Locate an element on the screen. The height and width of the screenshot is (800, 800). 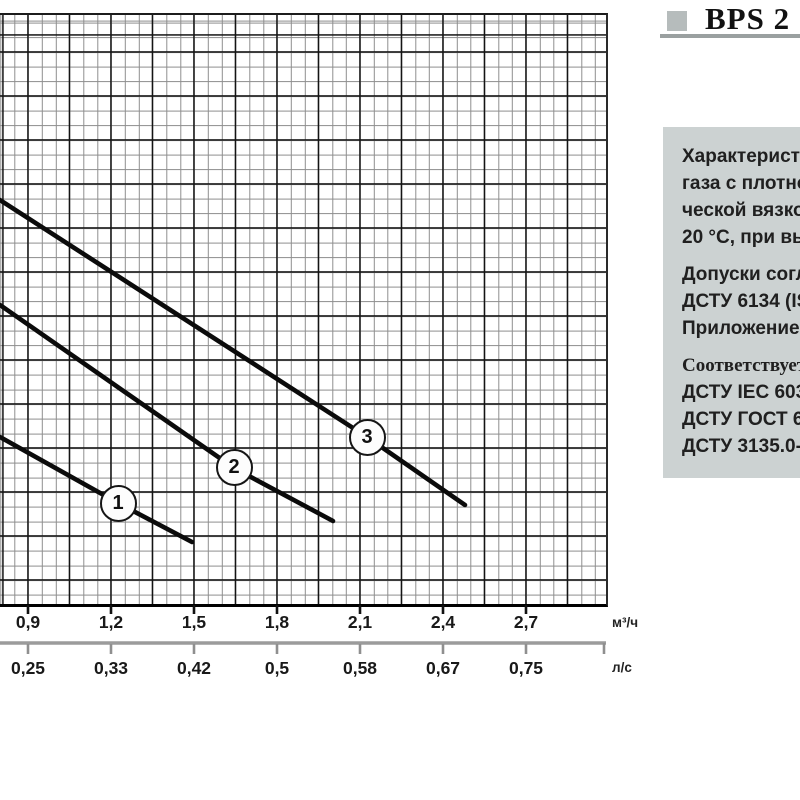
title-bullet-square is located at coordinates (677, 21).